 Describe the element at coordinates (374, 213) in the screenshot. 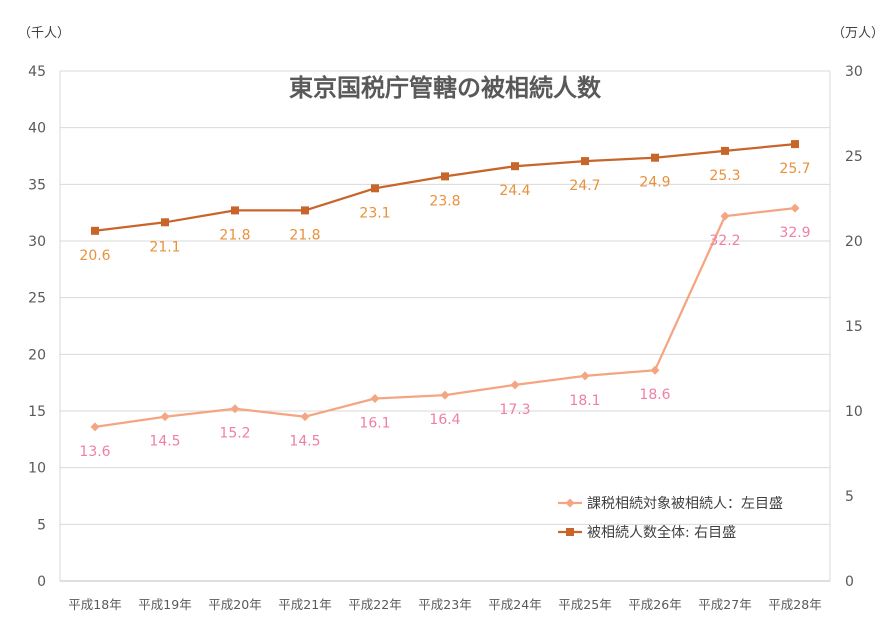

I see `data-label: 23.1` at that location.